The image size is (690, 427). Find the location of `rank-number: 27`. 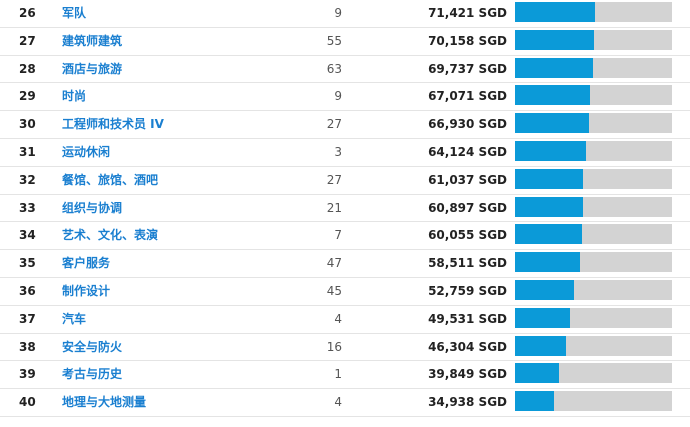

rank-number: 27 is located at coordinates (27, 40).